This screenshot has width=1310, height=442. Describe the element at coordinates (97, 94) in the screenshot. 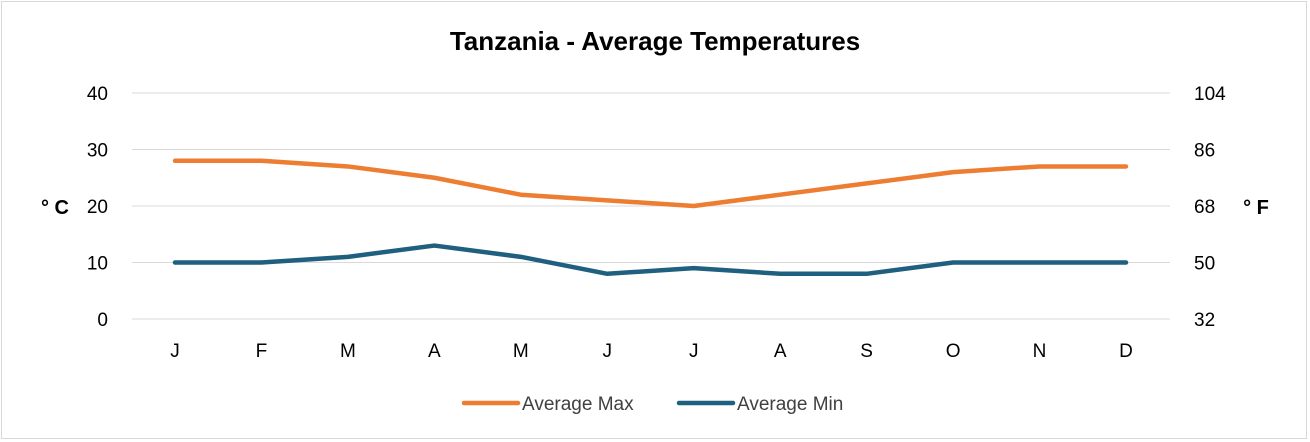

I see `y-tick-label: 40` at that location.